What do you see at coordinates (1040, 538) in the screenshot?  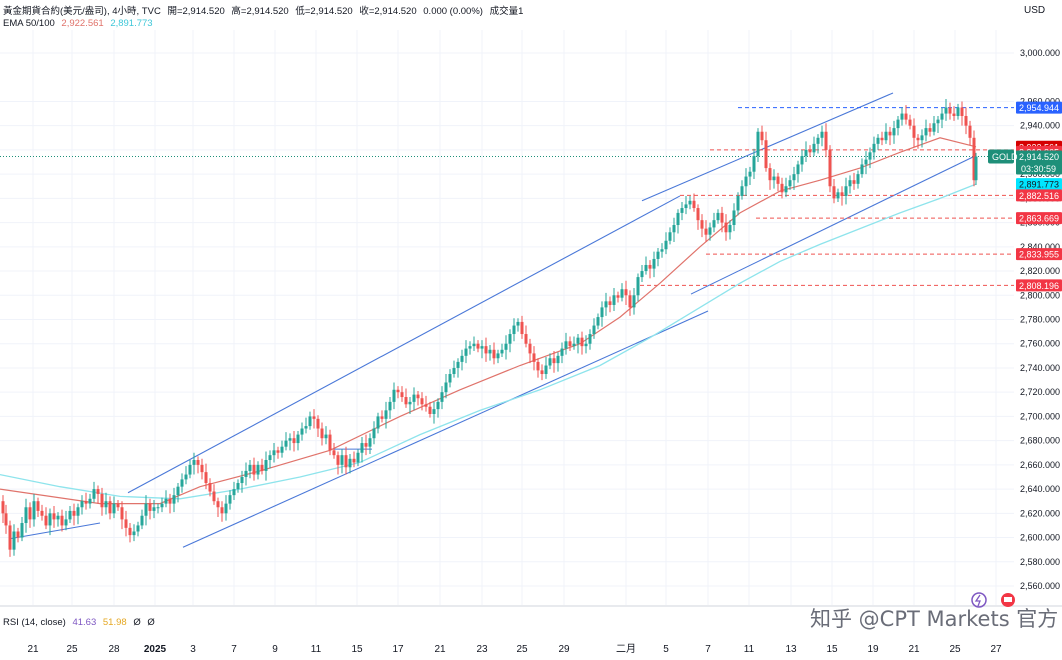 I see `y-tick-label-2: 2,600.000` at bounding box center [1040, 538].